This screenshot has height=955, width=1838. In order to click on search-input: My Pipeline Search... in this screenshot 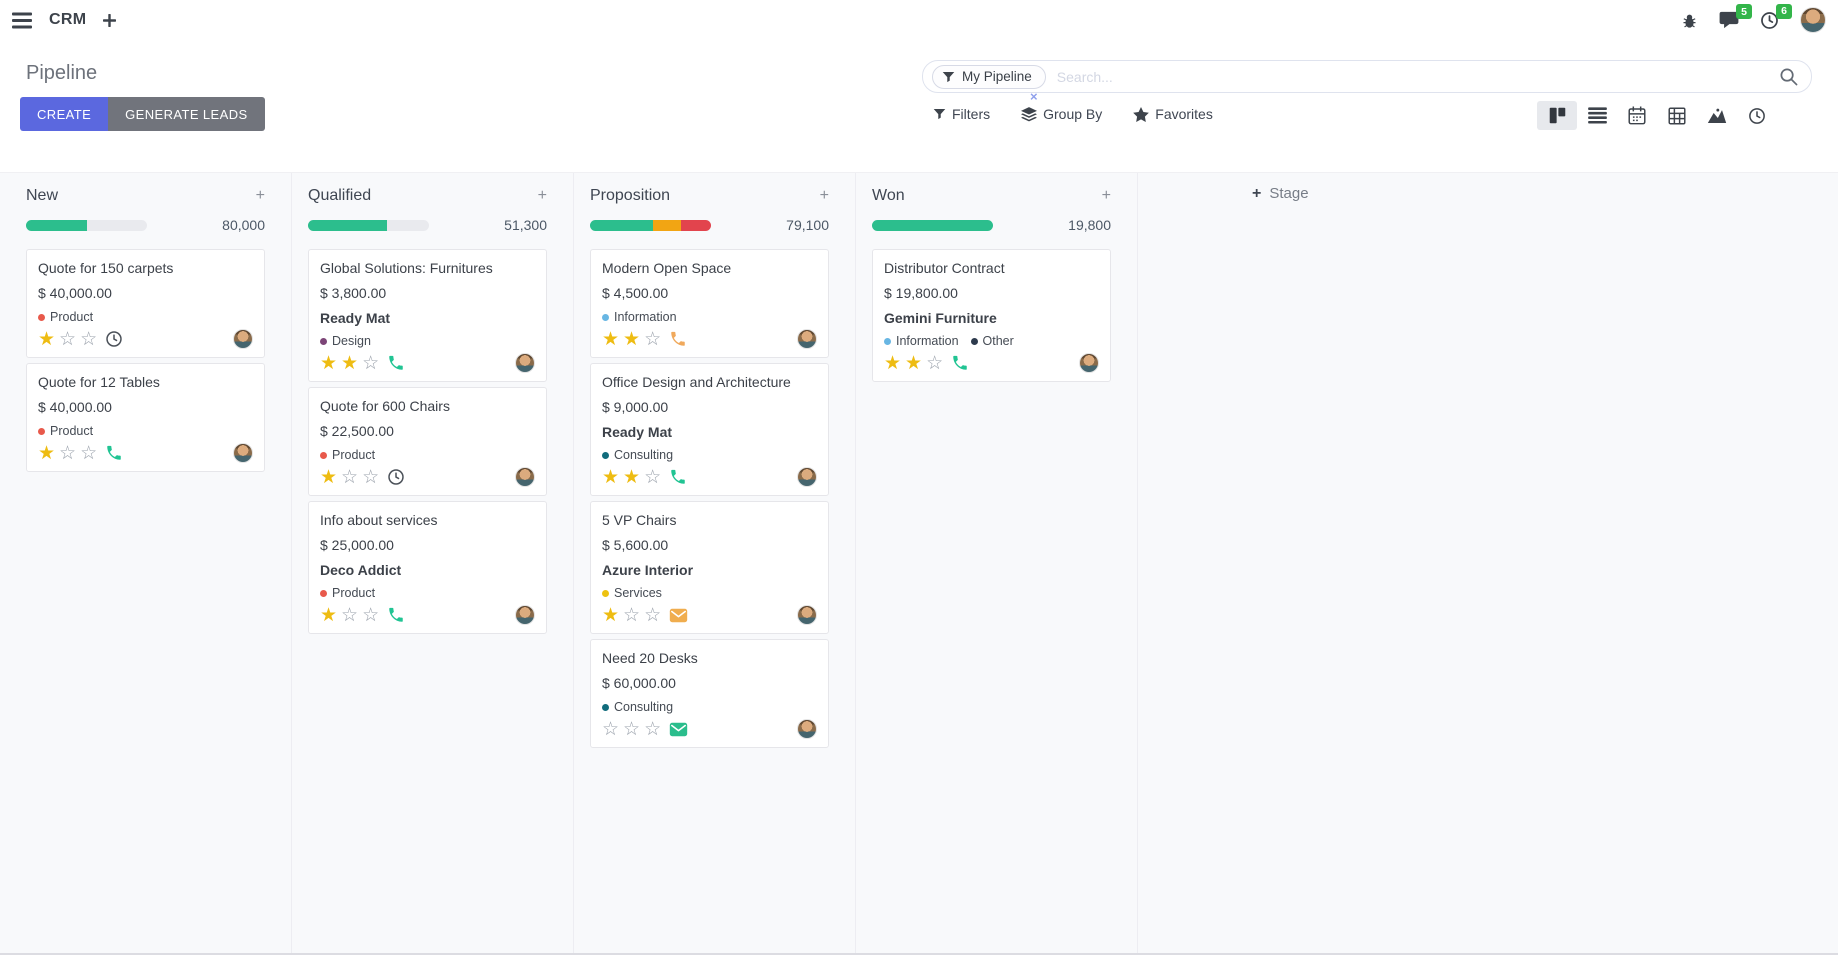, I will do `click(1367, 76)`.